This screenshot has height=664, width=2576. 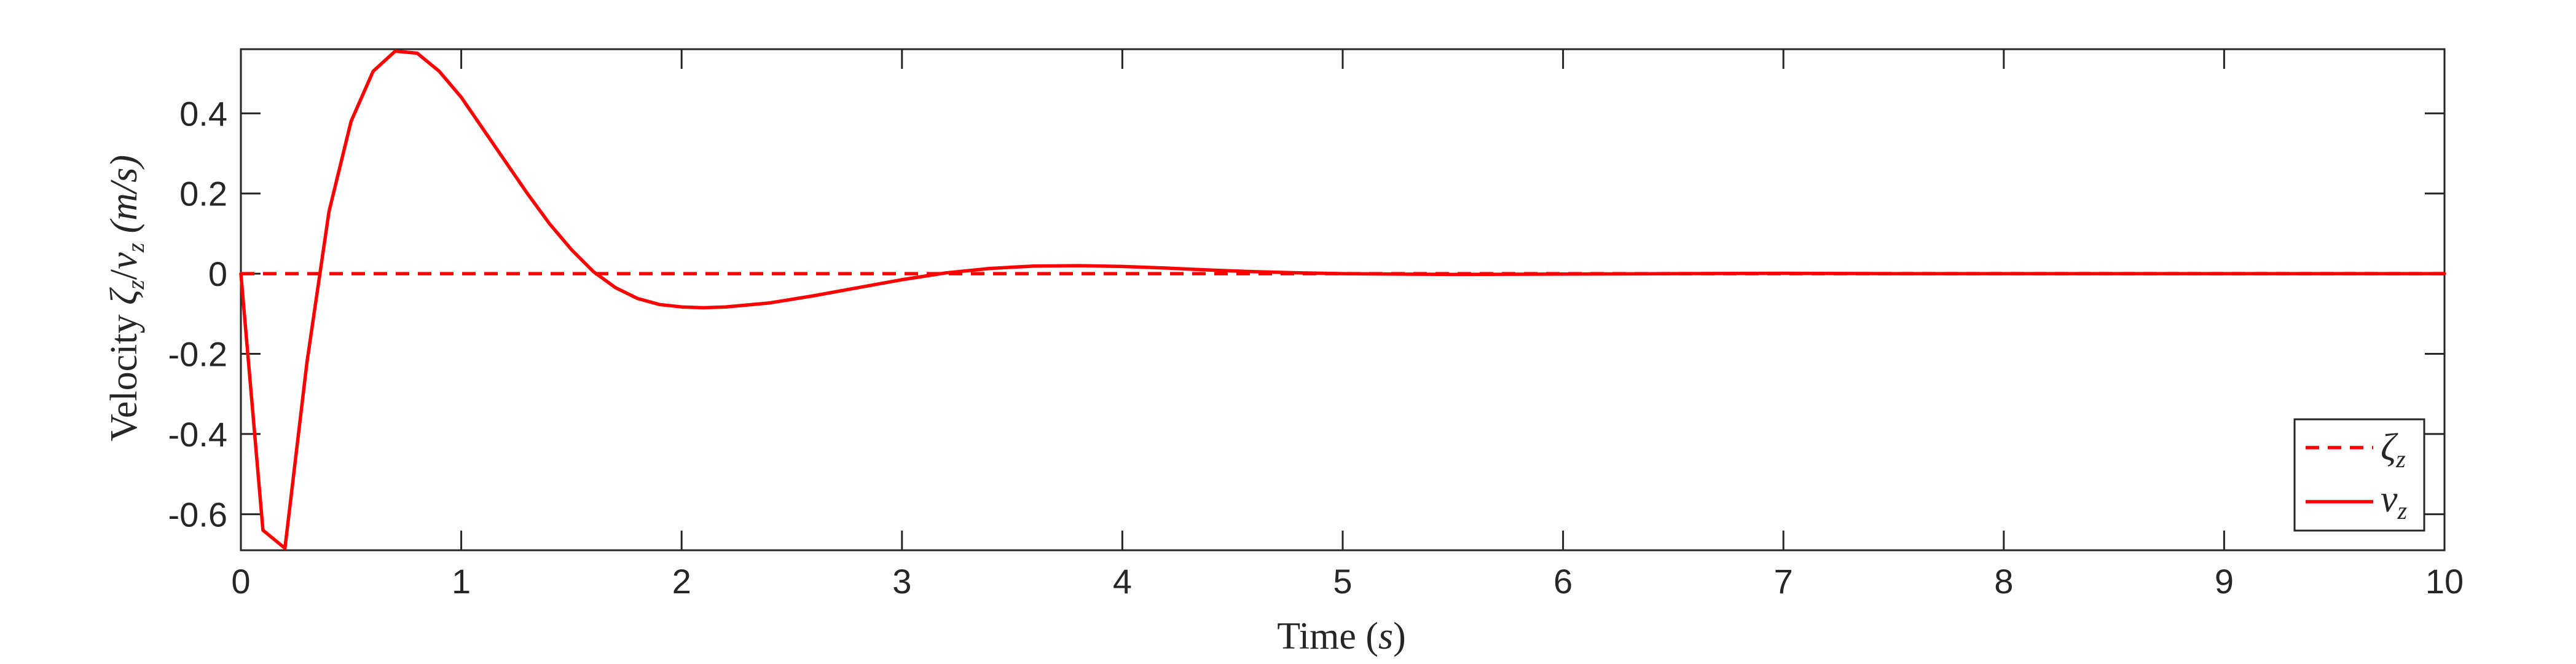 What do you see at coordinates (1122, 581) in the screenshot?
I see `x-tick-label: 4` at bounding box center [1122, 581].